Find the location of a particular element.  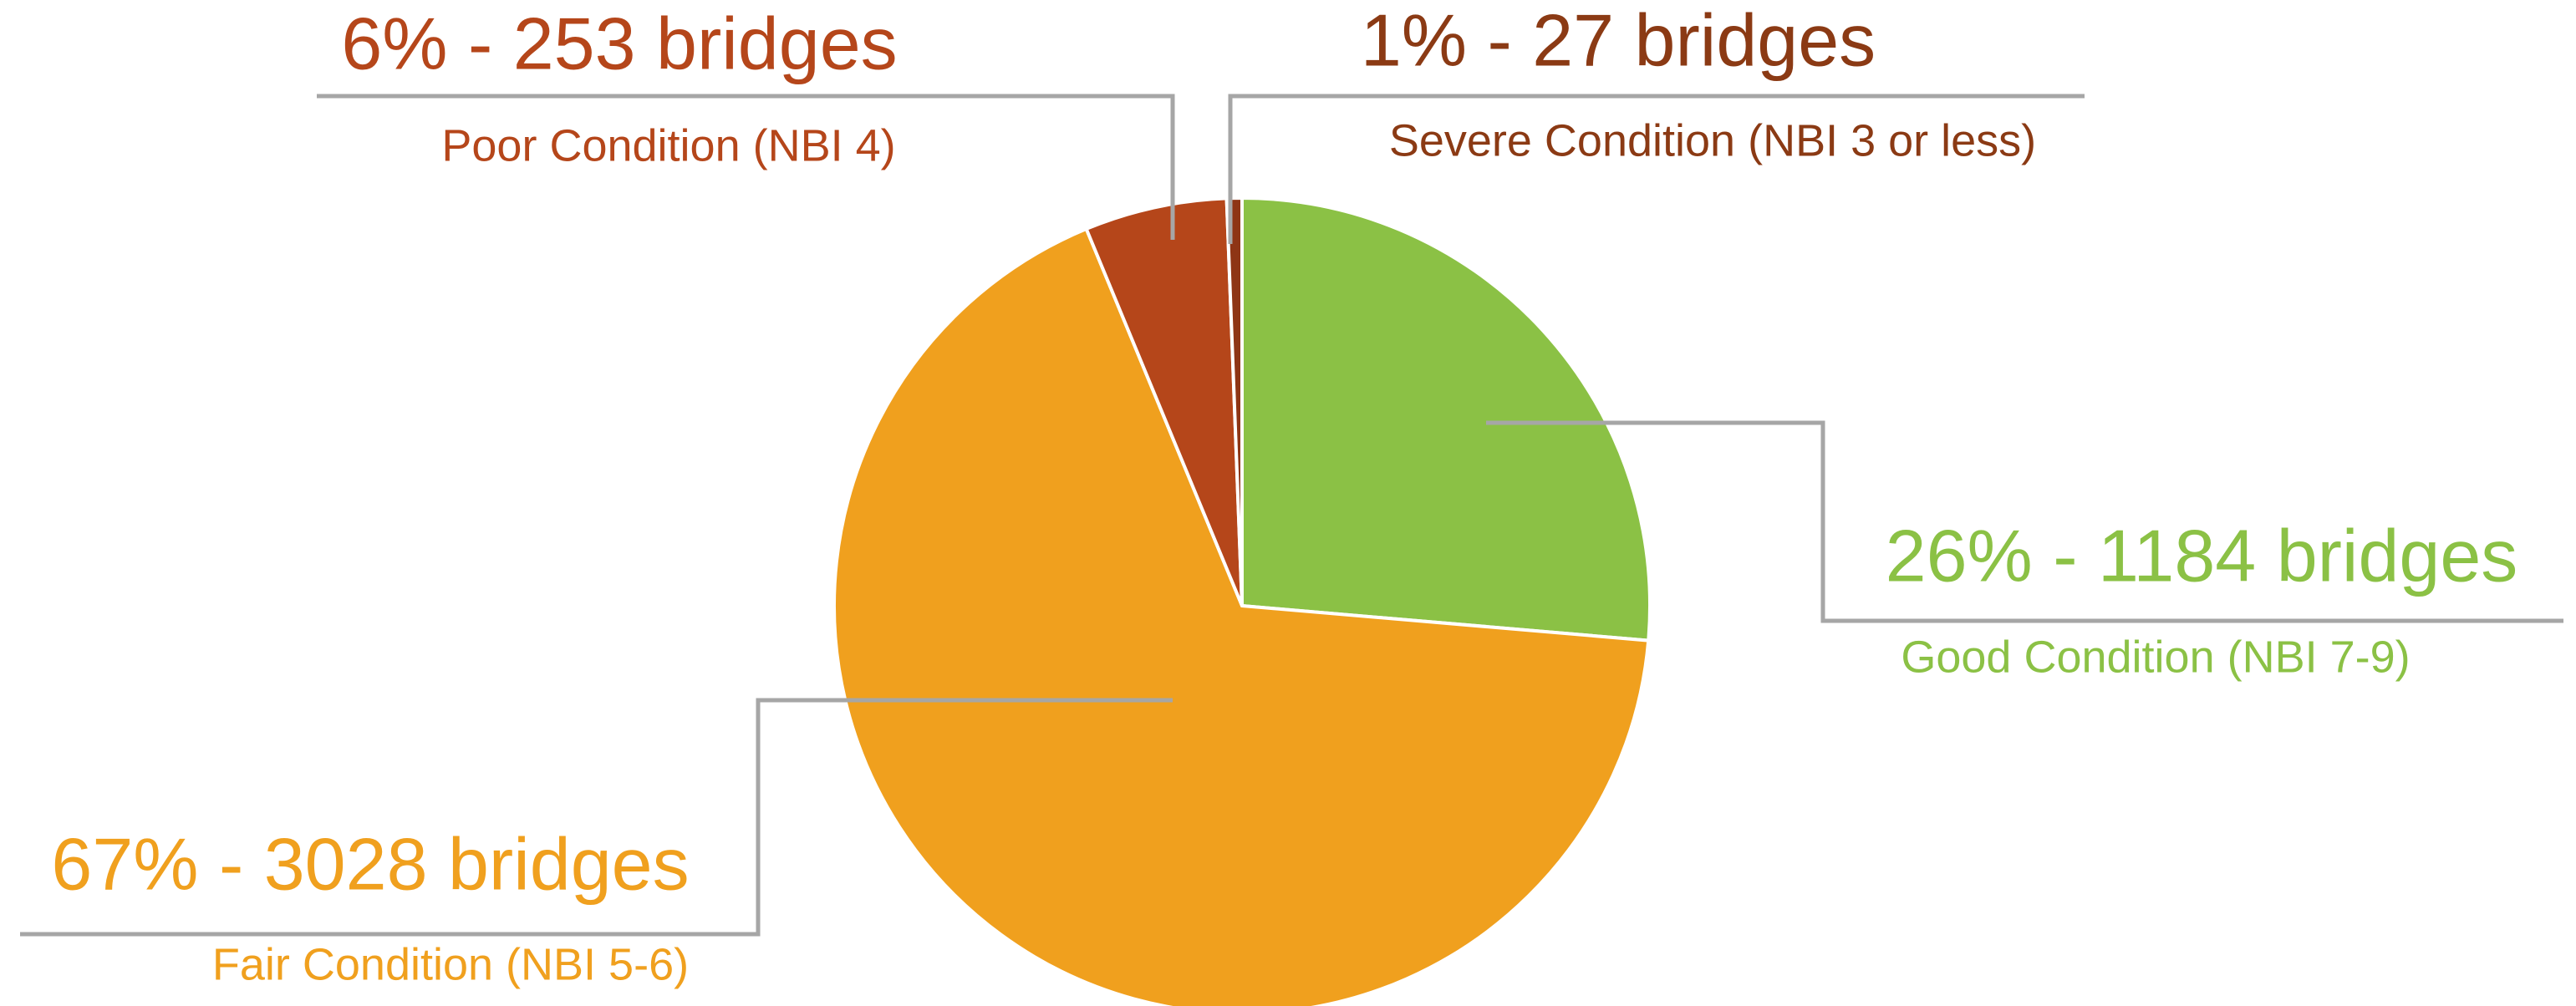

category-label: Fair Condition (NBI 5-6) is located at coordinates (450, 964).